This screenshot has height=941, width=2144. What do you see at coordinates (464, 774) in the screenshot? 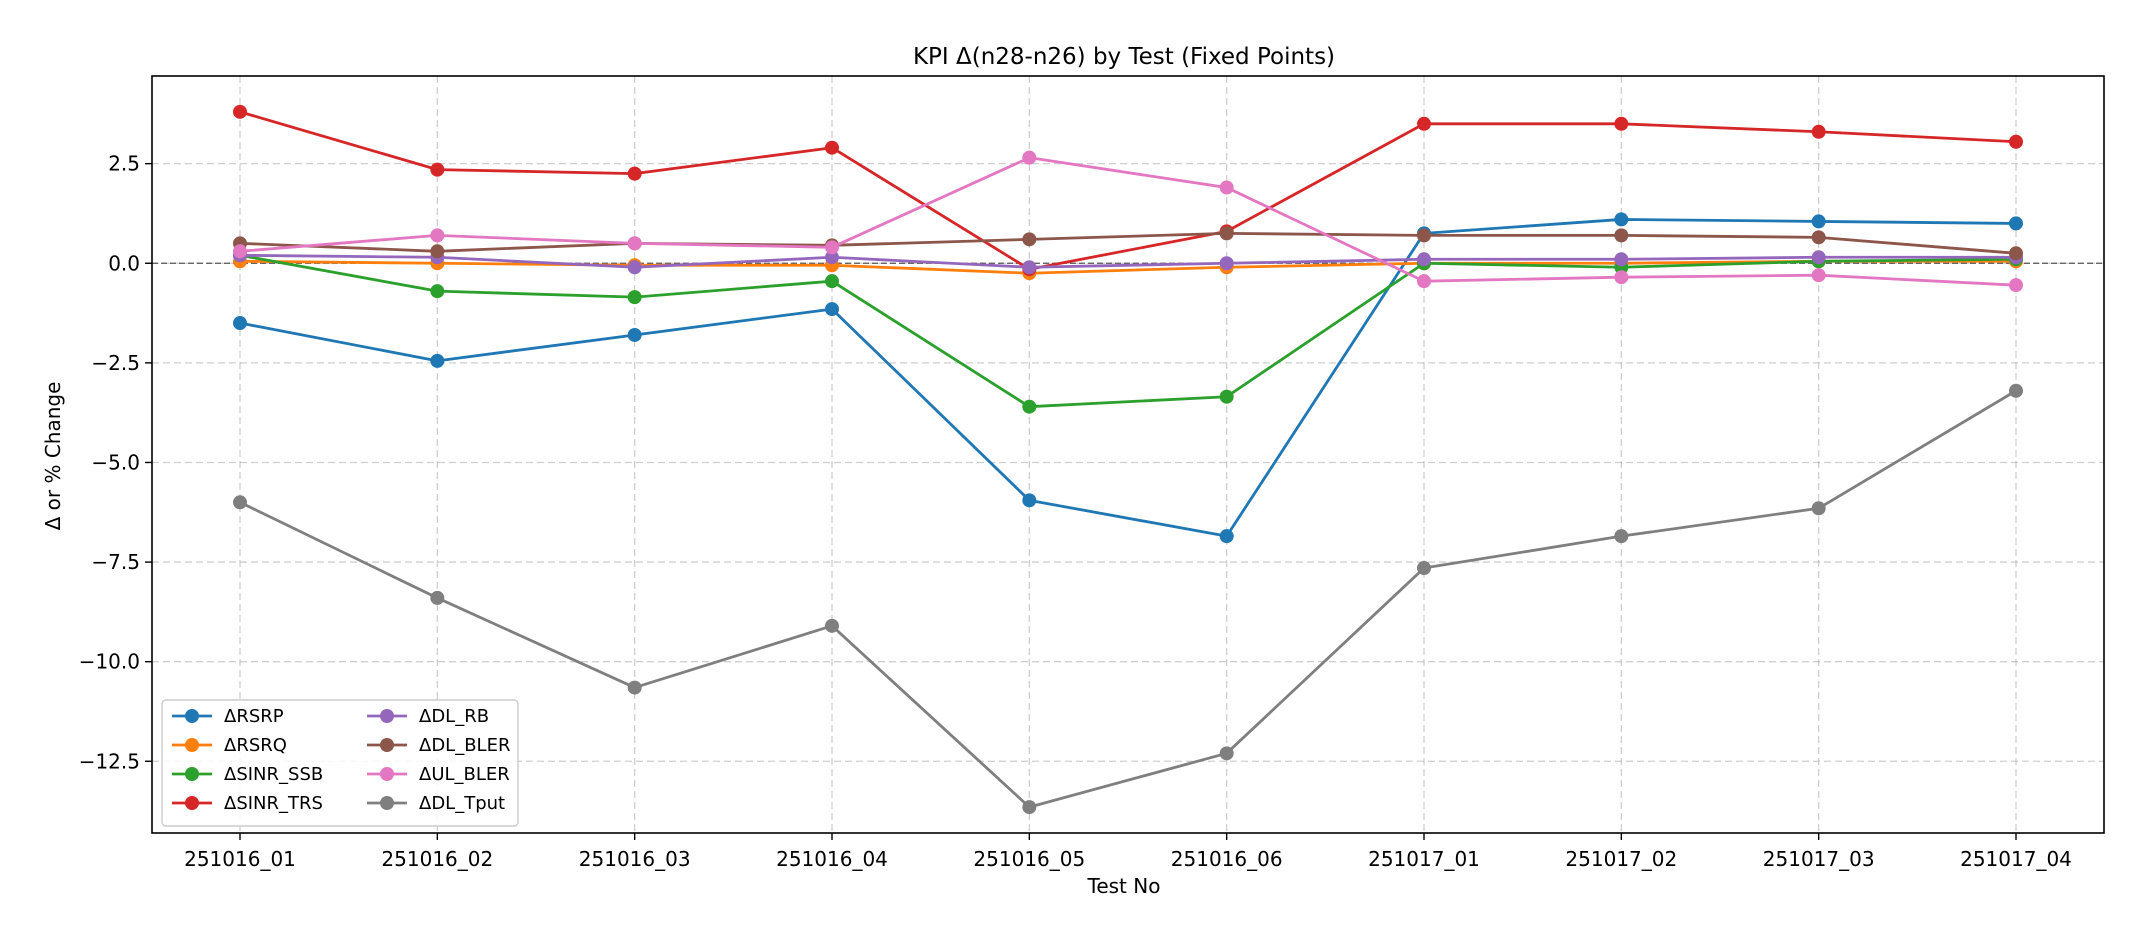
I see `legend-label: ΔUL_BLER` at bounding box center [464, 774].